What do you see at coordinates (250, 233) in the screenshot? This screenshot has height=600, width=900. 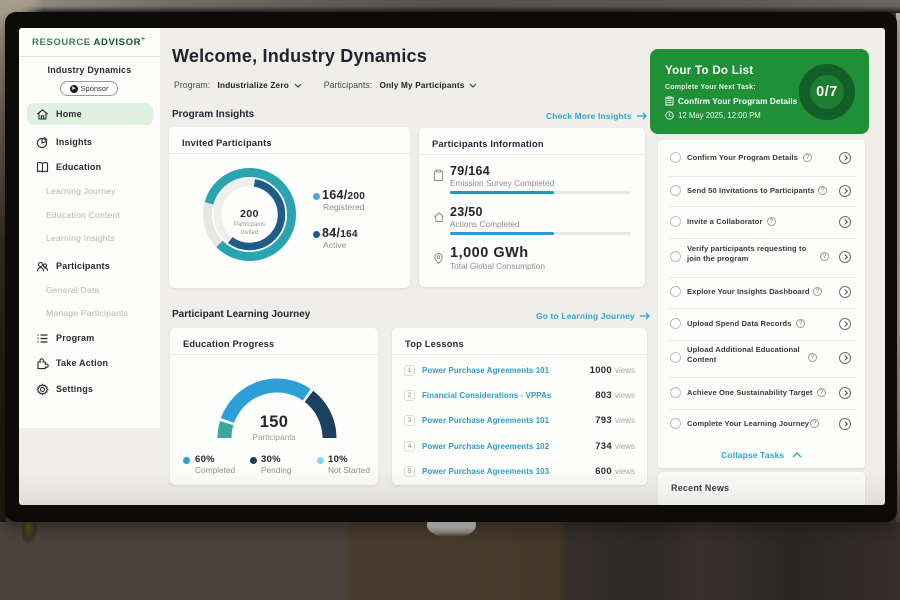 I see `svg-text: Invited` at bounding box center [250, 233].